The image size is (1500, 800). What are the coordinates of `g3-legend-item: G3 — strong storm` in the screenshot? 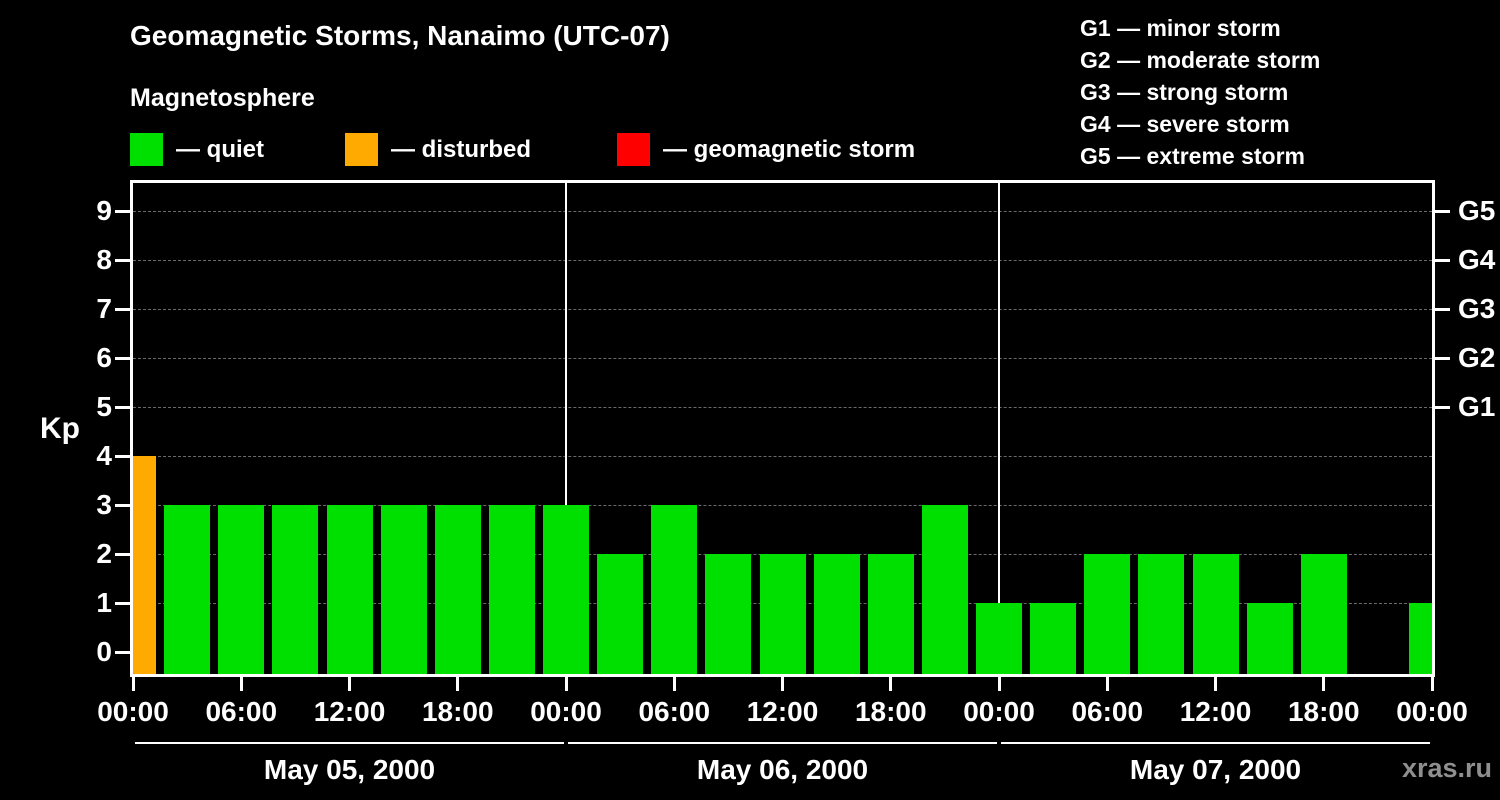 It's located at (1184, 92).